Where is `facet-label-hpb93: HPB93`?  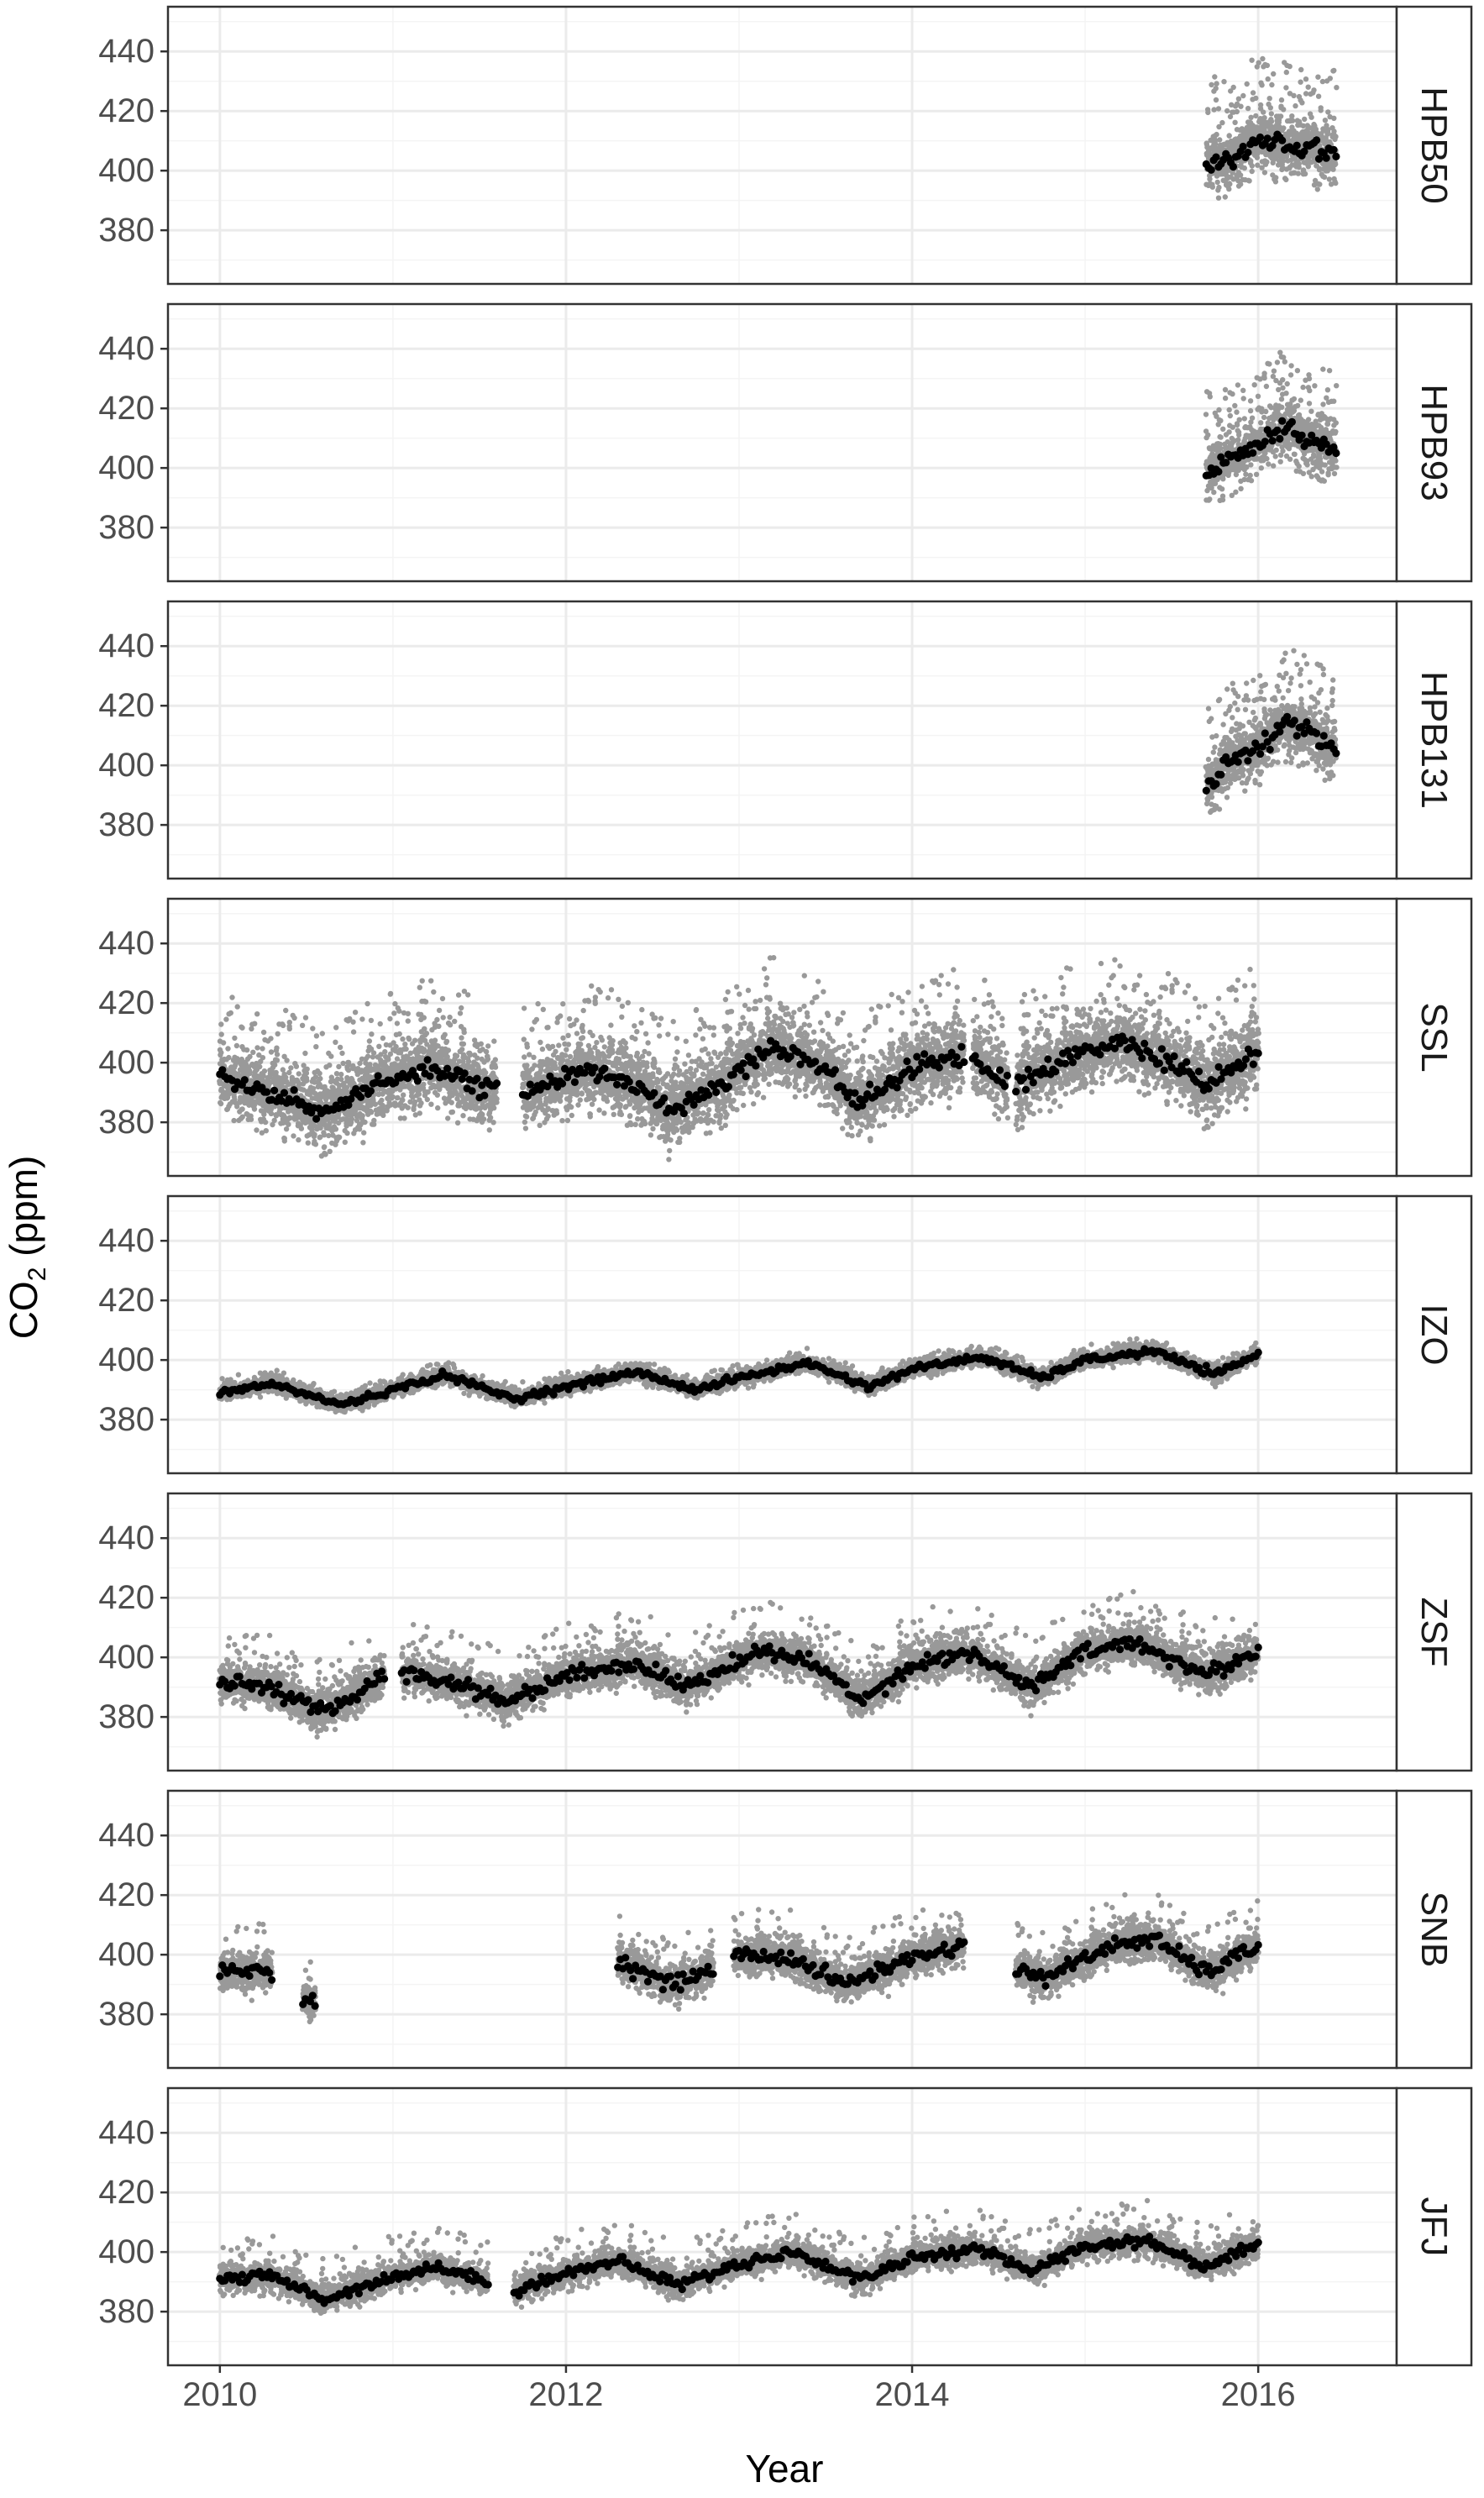 facet-label-hpb93: HPB93 is located at coordinates (1434, 442).